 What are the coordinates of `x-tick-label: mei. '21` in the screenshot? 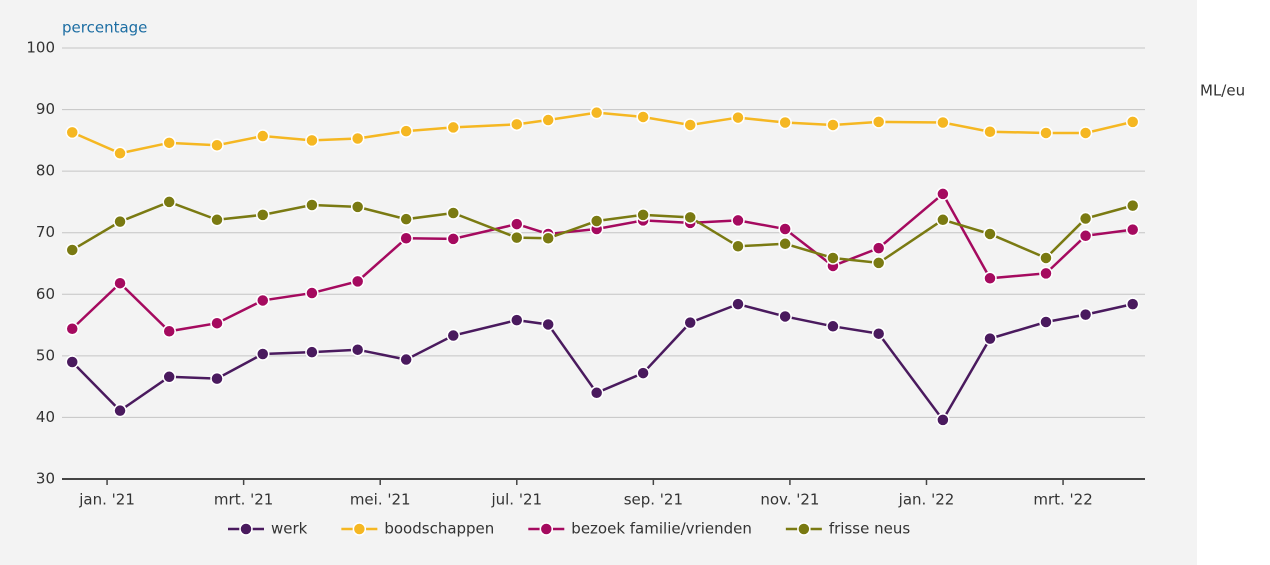 It's located at (380, 500).